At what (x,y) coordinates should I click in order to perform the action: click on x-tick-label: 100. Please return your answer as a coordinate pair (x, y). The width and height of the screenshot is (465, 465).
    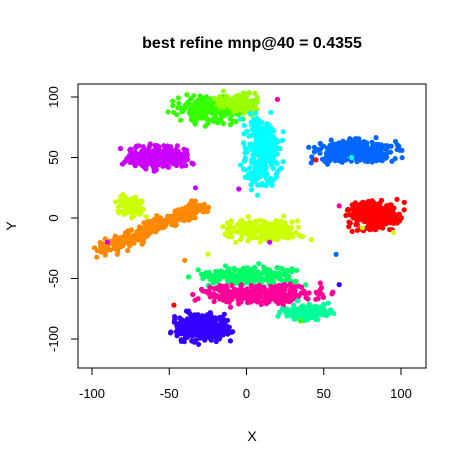
    Looking at the image, I should click on (401, 393).